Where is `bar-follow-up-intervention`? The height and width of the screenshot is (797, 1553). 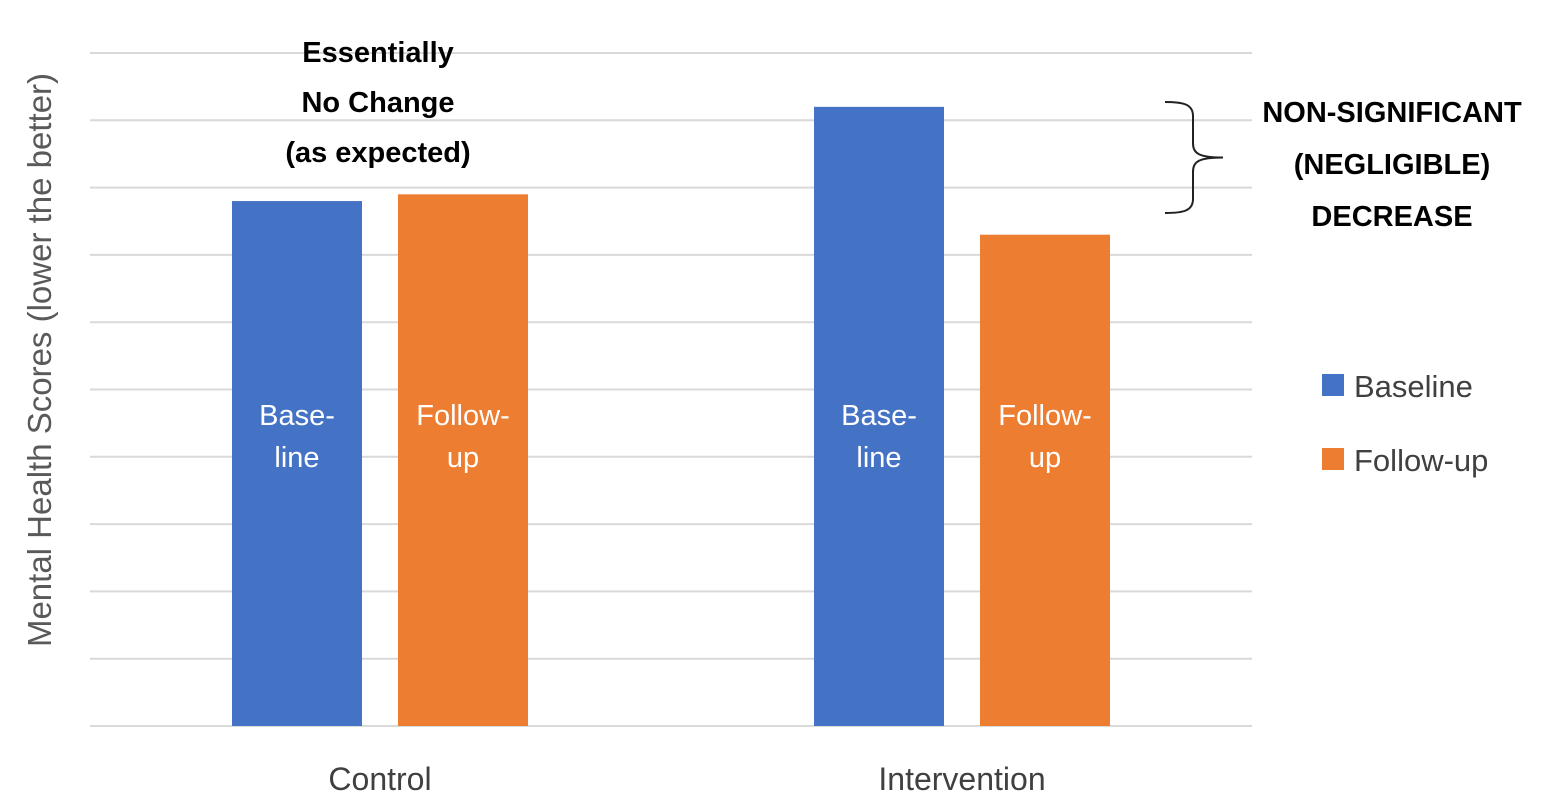
bar-follow-up-intervention is located at coordinates (1045, 480).